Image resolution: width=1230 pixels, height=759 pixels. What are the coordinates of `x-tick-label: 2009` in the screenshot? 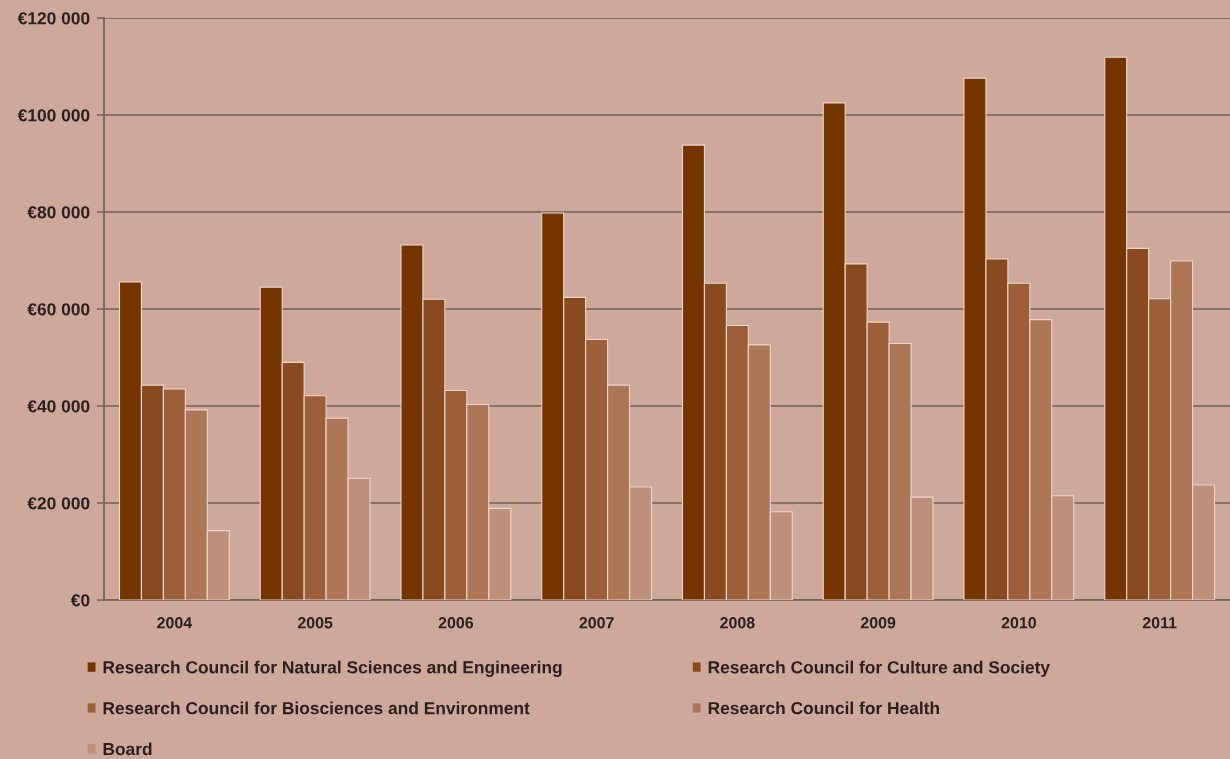 It's located at (878, 623).